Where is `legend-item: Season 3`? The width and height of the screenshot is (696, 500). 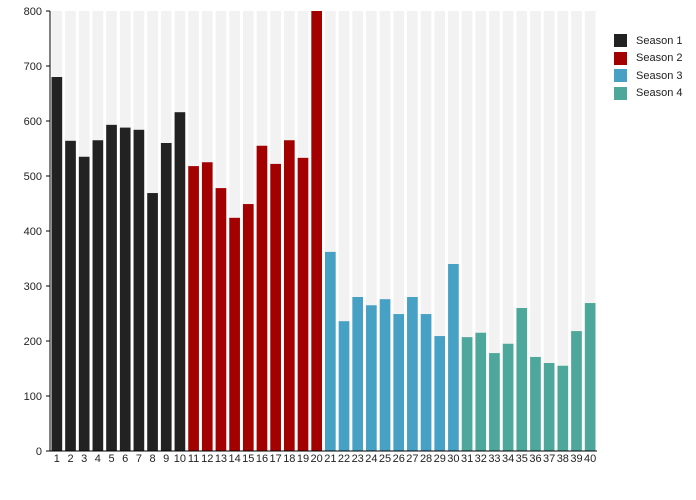
legend-item: Season 3 is located at coordinates (648, 76).